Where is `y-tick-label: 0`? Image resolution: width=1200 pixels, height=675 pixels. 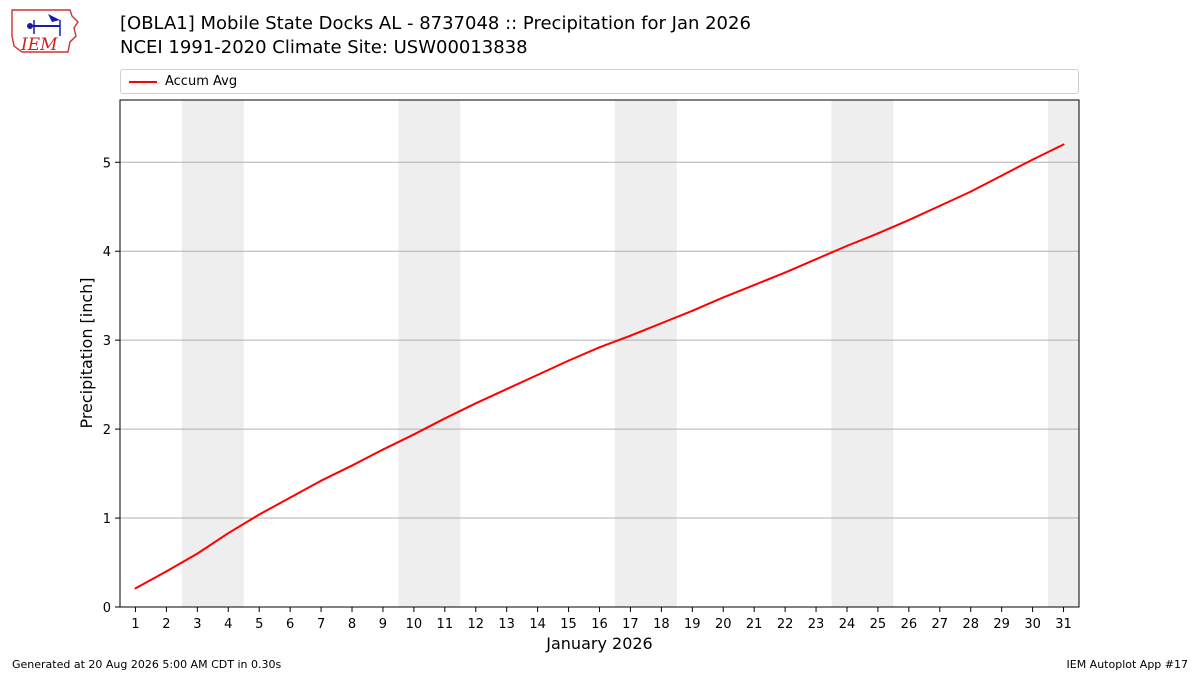 y-tick-label: 0 is located at coordinates (107, 608).